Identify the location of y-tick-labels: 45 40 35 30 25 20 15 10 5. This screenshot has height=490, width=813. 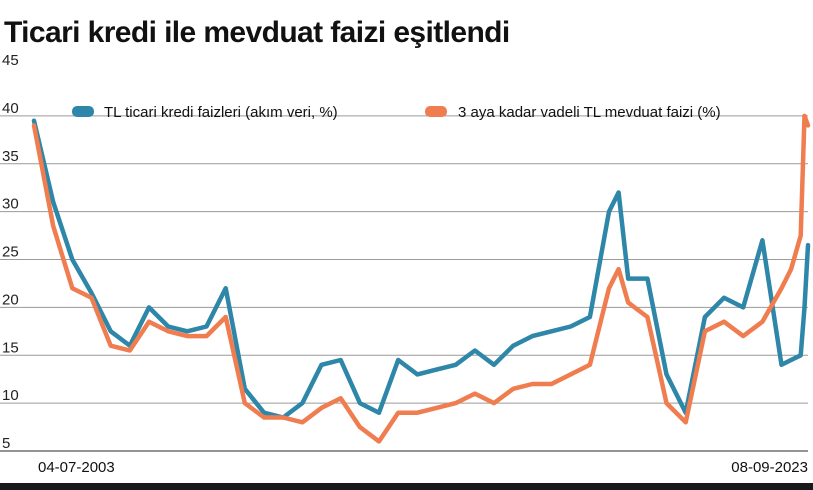
(10, 252).